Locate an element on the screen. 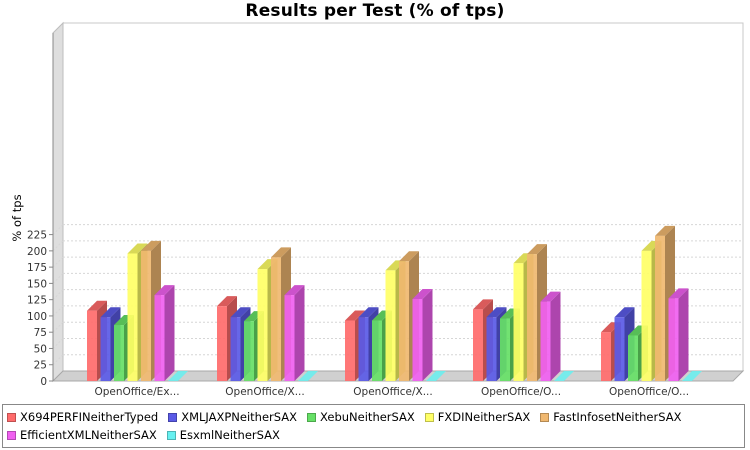 This screenshot has width=750, height=450. legend-label: FastInfosetNeitherSAX is located at coordinates (617, 417).